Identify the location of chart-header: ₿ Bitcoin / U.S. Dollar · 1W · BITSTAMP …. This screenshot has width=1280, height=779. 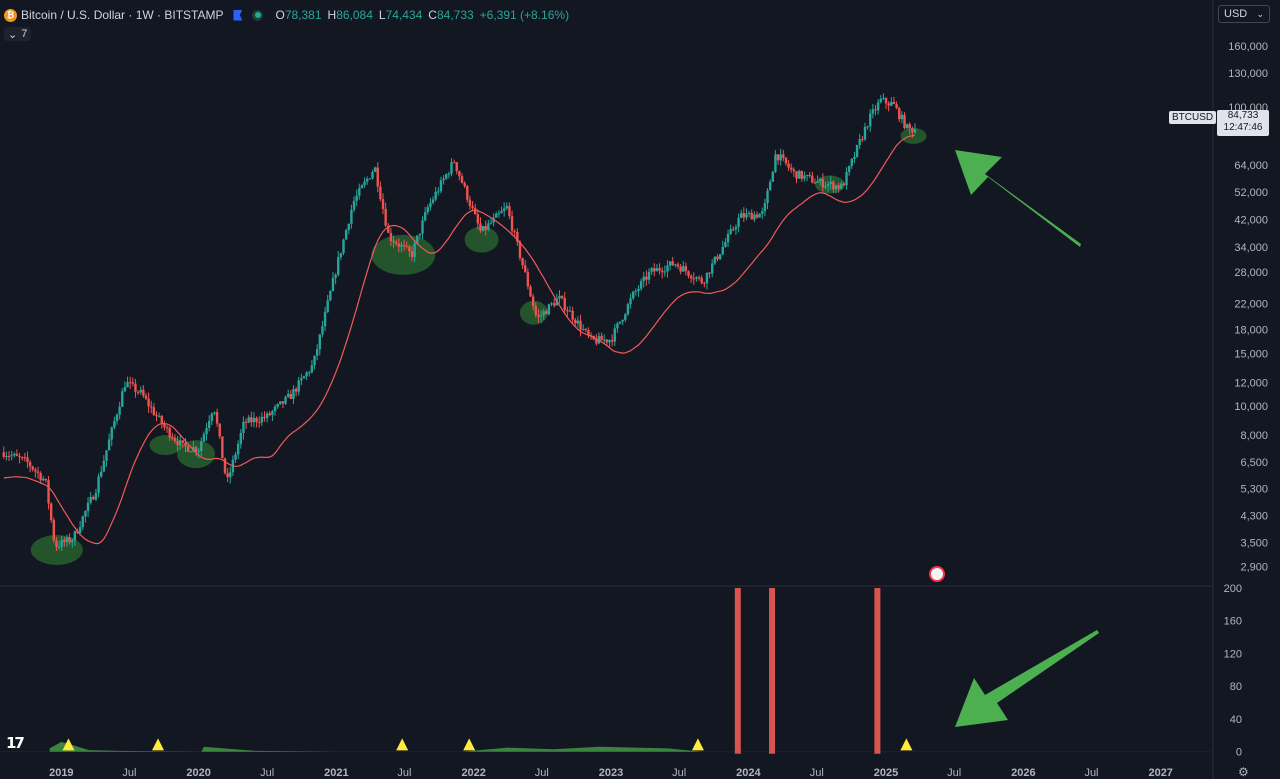
(286, 15).